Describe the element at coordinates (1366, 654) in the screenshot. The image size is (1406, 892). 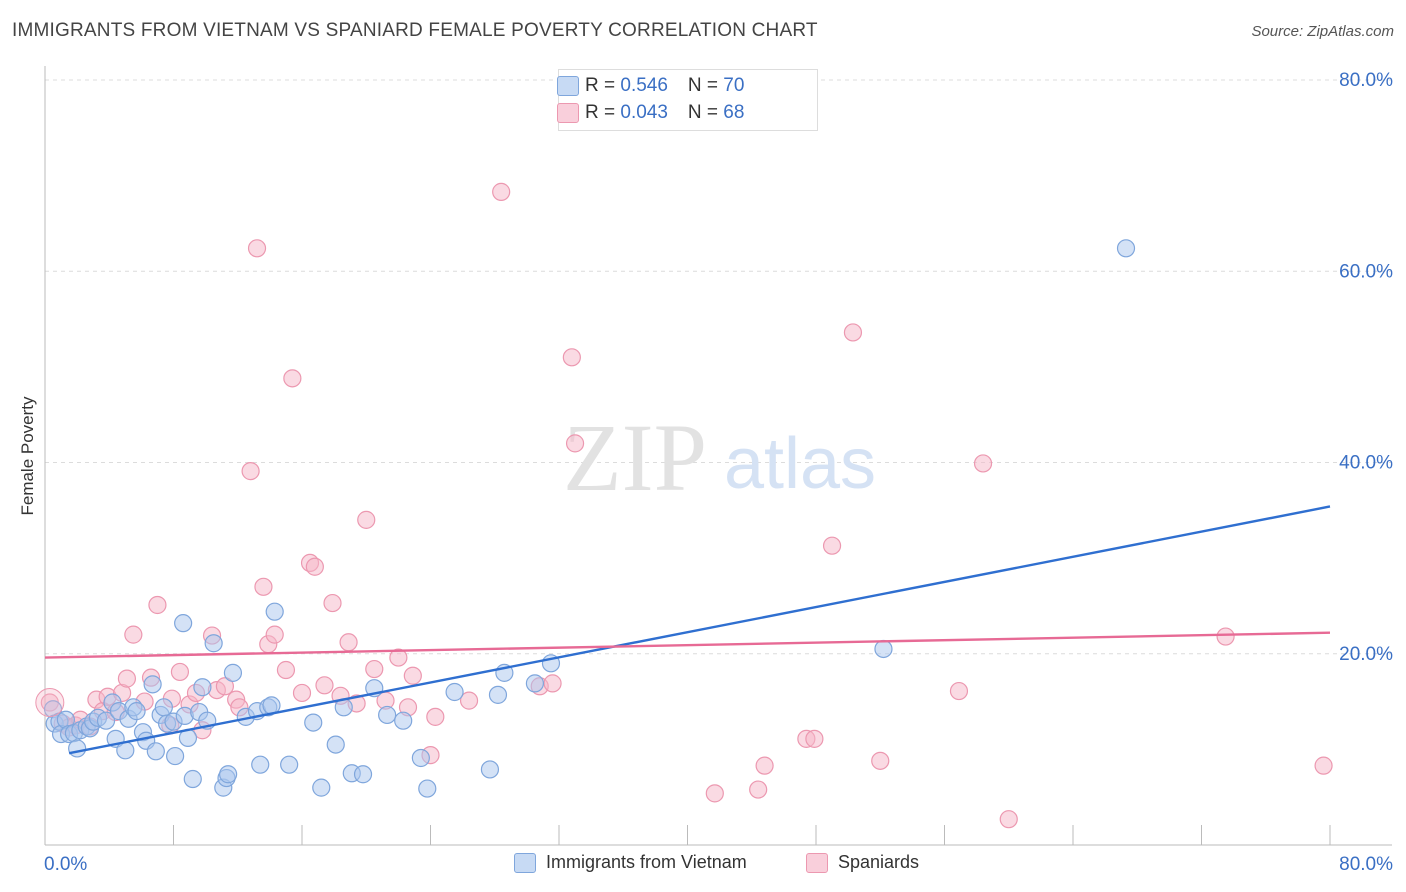
I see `y-tick-label: 20.0%` at that location.